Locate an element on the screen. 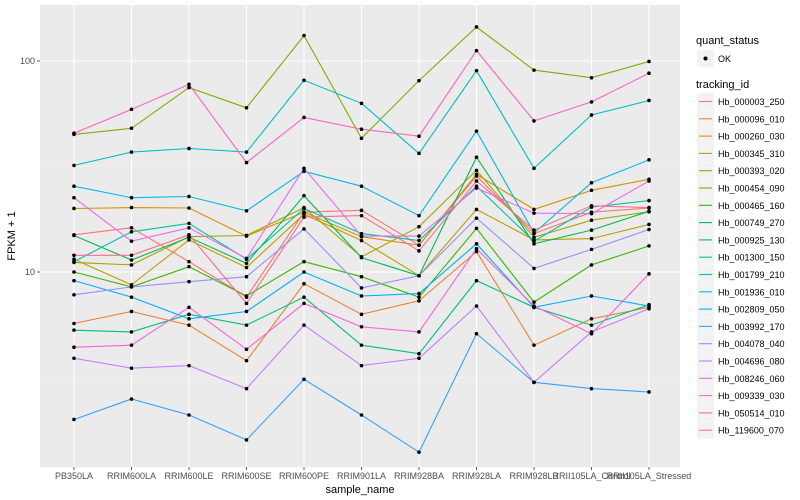 Image resolution: width=800 pixels, height=500 pixels. x-axis-title: sample_name is located at coordinates (359, 490).